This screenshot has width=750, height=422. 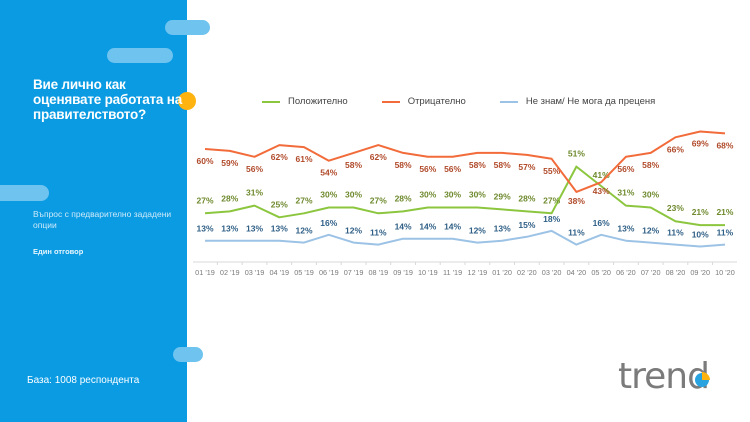 What do you see at coordinates (527, 272) in the screenshot?
I see `x-axis-label: 02 '20` at bounding box center [527, 272].